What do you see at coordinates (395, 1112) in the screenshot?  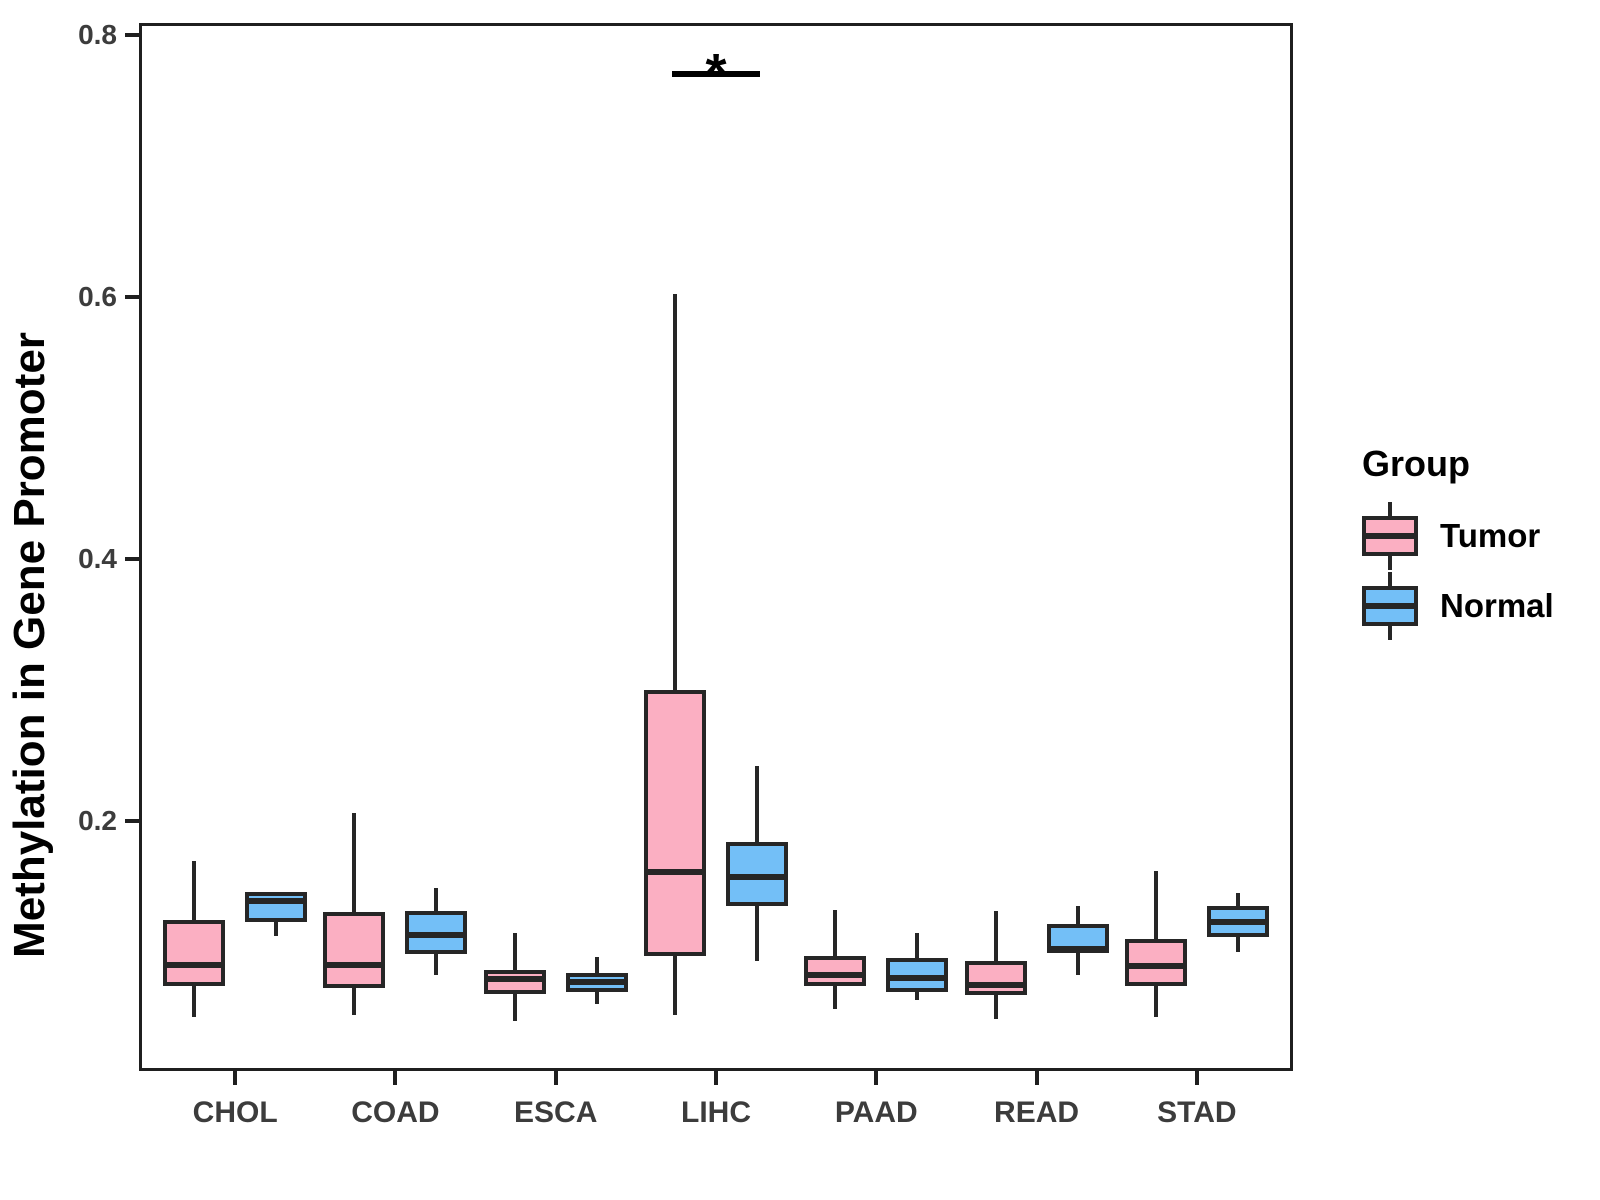 I see `x-axis-tick-label: COAD` at bounding box center [395, 1112].